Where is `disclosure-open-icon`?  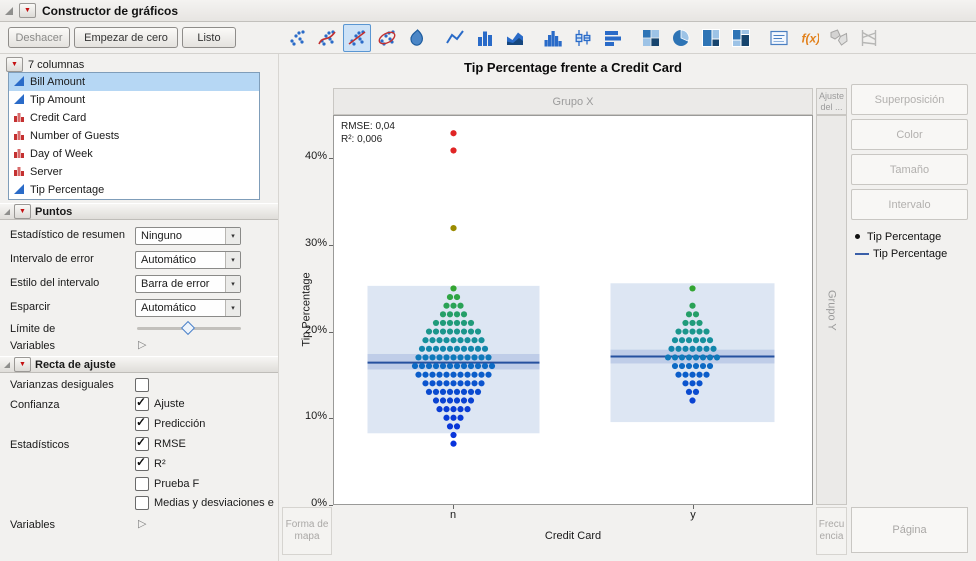 disclosure-open-icon is located at coordinates (7, 211).